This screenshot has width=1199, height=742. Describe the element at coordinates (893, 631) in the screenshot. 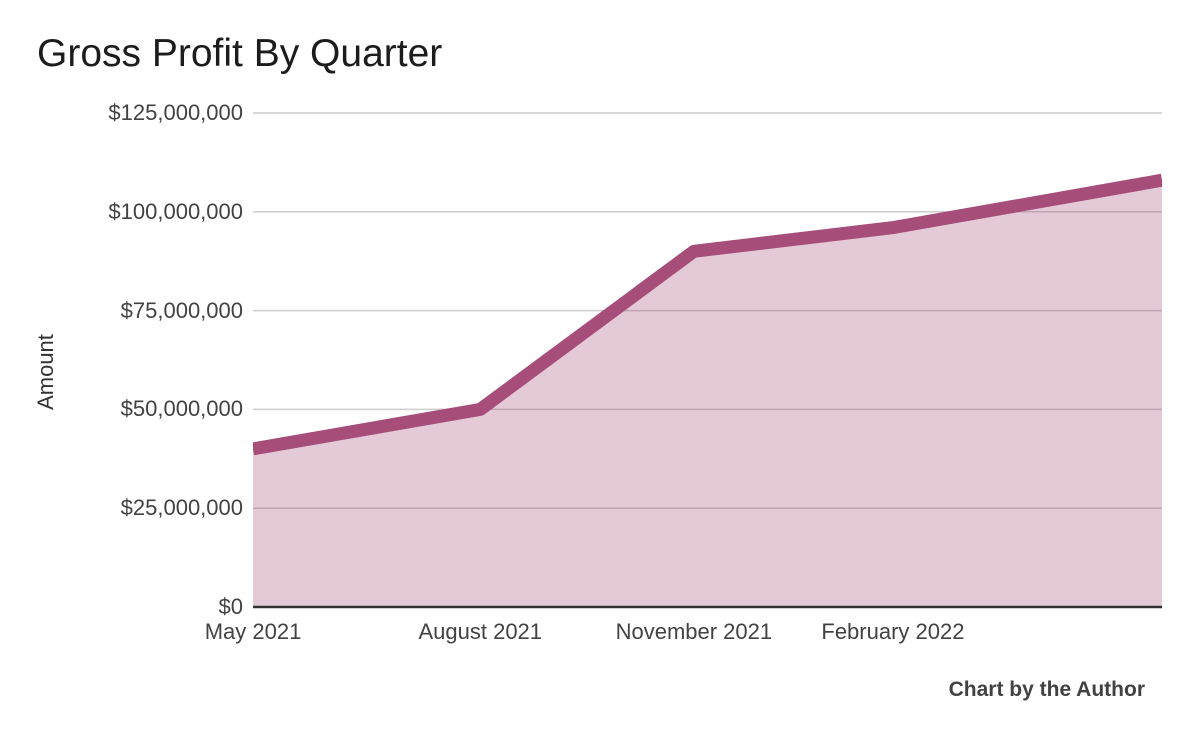

I see `x-tick-label: February 2022` at that location.